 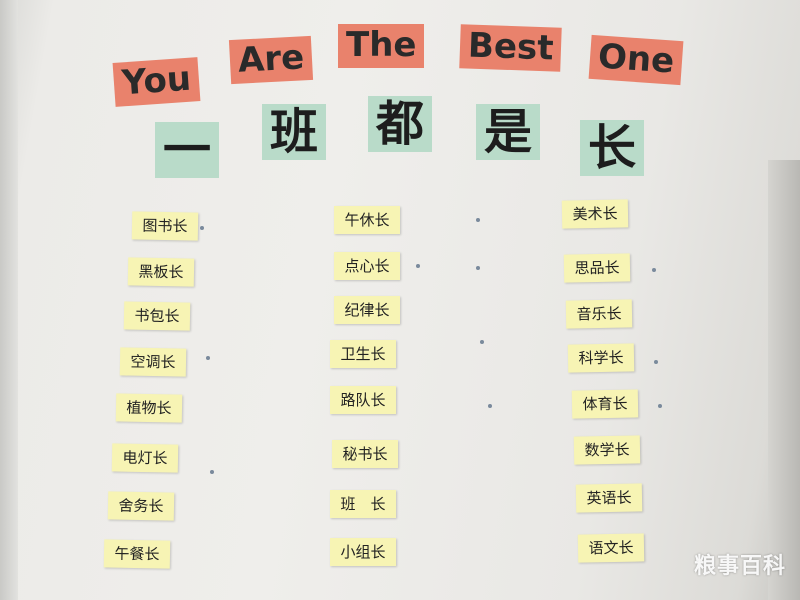 What do you see at coordinates (271, 60) in the screenshot?
I see `word-card-are: Are` at bounding box center [271, 60].